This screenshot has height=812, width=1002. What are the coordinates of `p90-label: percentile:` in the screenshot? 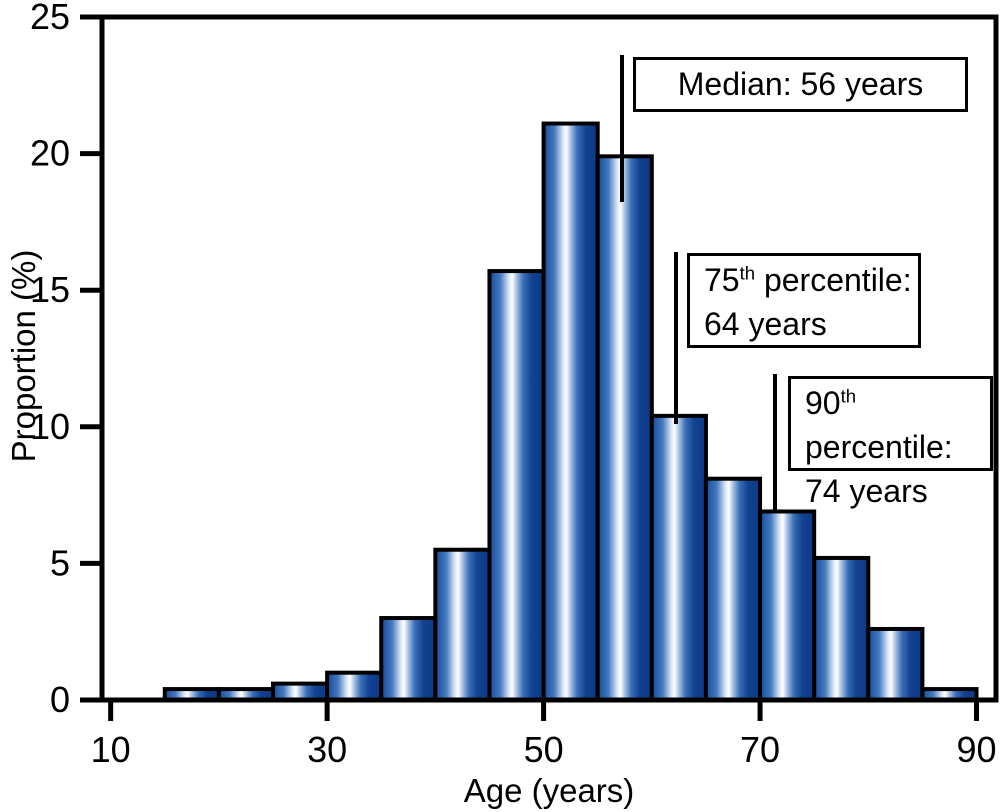 It's located at (879, 447).